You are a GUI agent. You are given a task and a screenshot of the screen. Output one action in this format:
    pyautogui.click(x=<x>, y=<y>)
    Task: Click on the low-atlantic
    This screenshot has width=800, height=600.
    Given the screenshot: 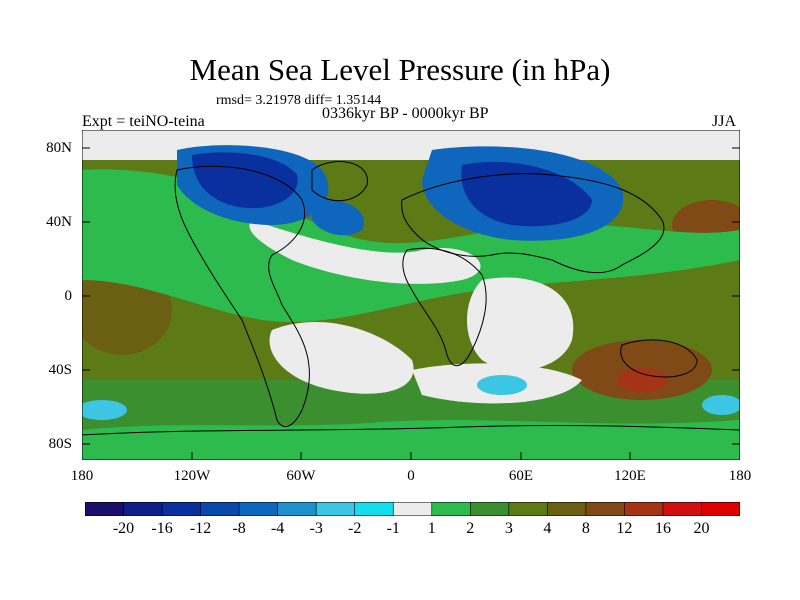 What is the action you would take?
    pyautogui.click(x=338, y=217)
    